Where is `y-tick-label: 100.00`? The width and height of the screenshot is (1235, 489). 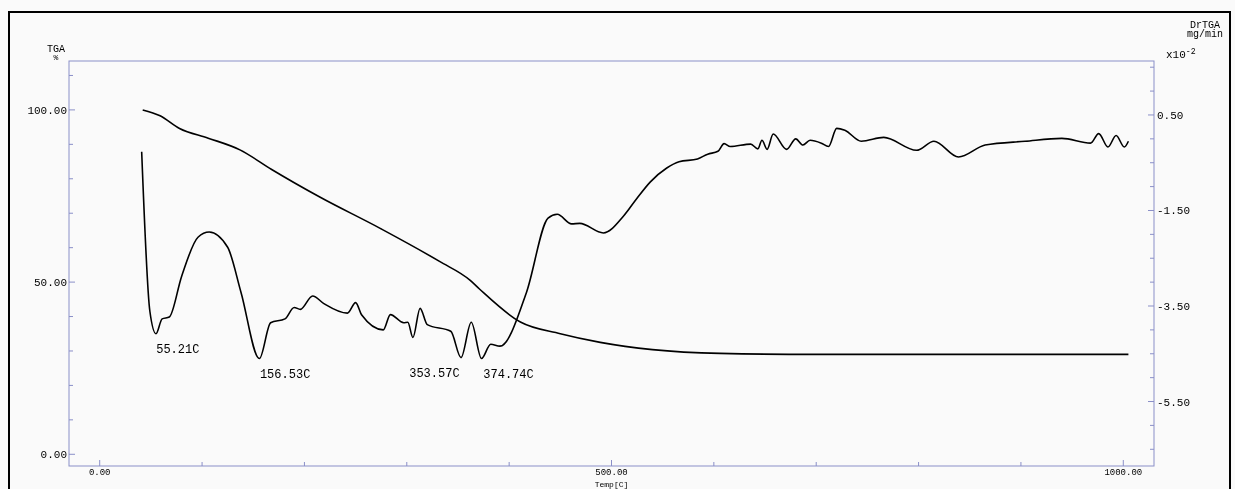 y-tick-label: 100.00 is located at coordinates (47, 110).